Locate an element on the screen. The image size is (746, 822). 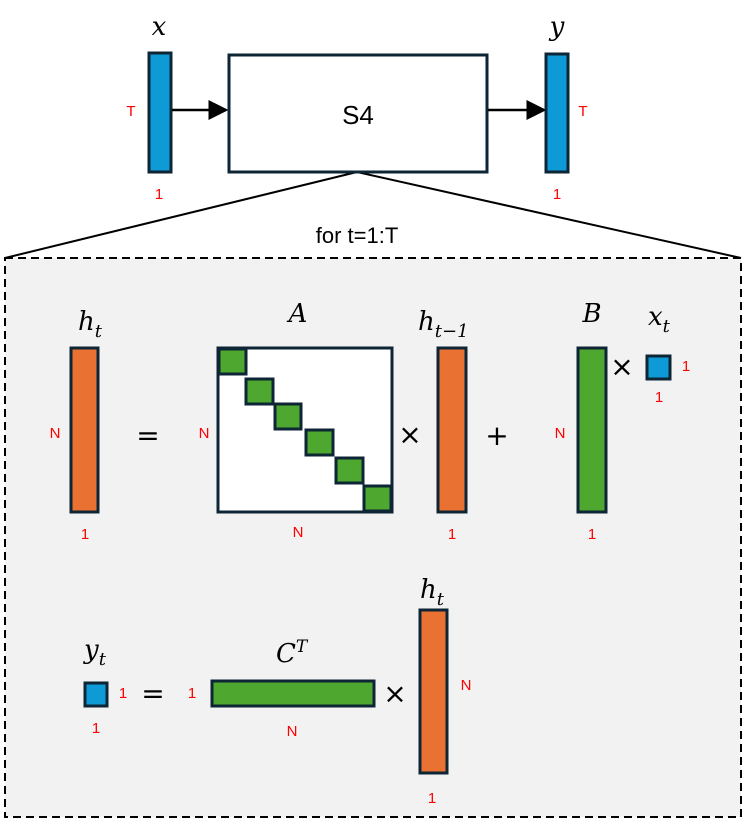
output-label: y is located at coordinates (557, 27).